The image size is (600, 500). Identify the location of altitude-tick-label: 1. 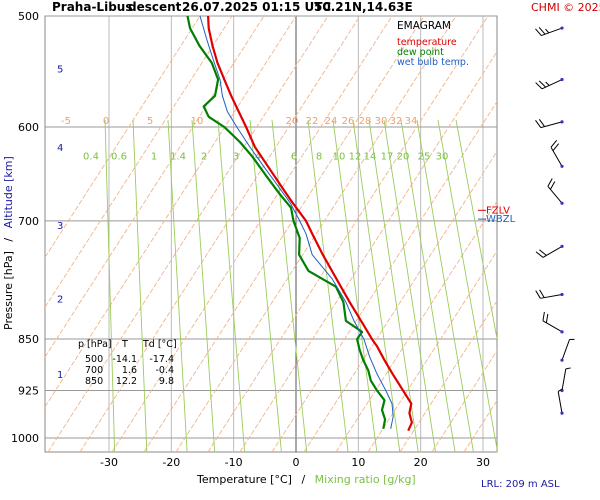
(60, 375).